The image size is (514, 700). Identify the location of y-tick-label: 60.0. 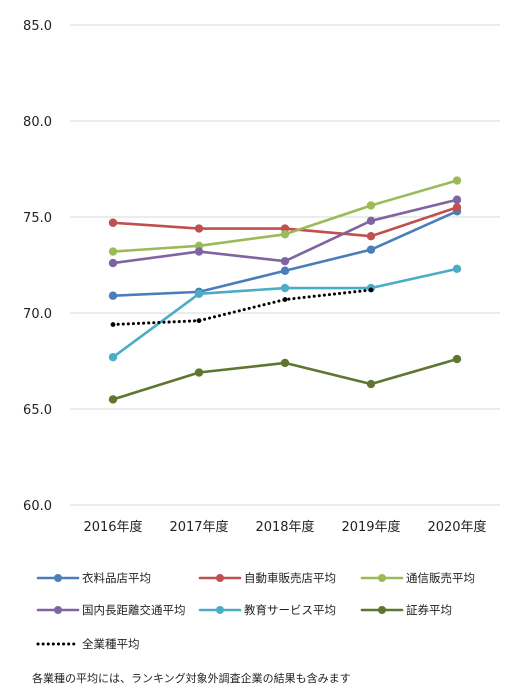
(37, 506).